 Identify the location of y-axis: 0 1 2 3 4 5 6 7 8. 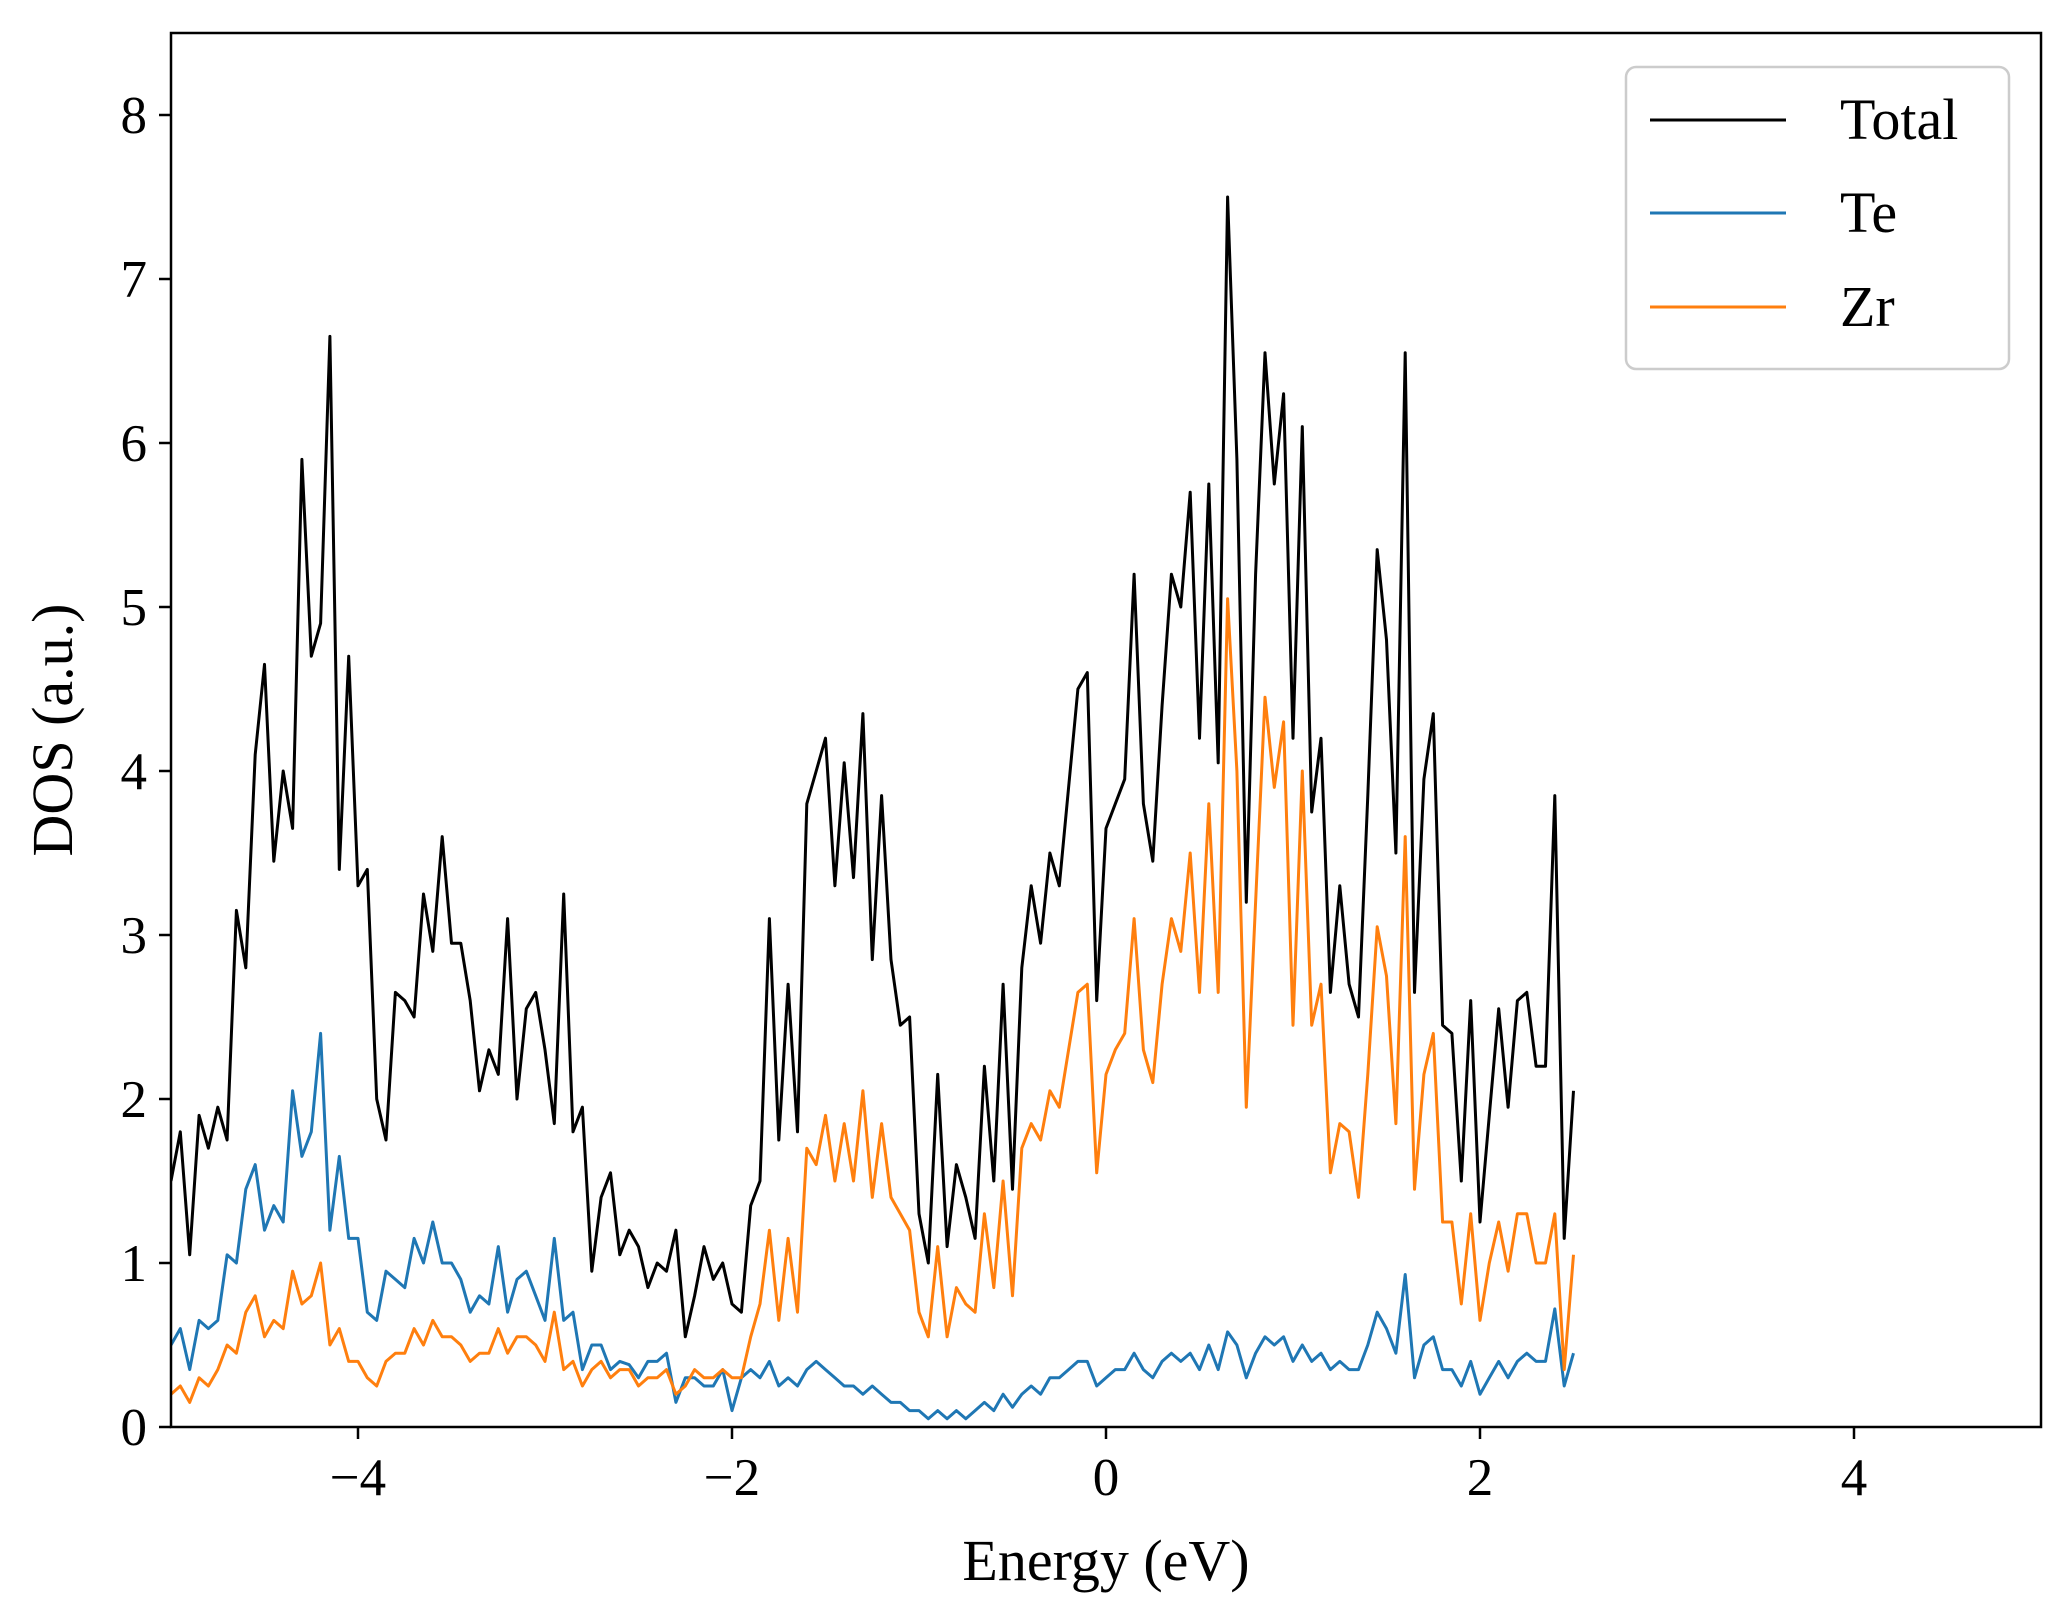
(146, 772).